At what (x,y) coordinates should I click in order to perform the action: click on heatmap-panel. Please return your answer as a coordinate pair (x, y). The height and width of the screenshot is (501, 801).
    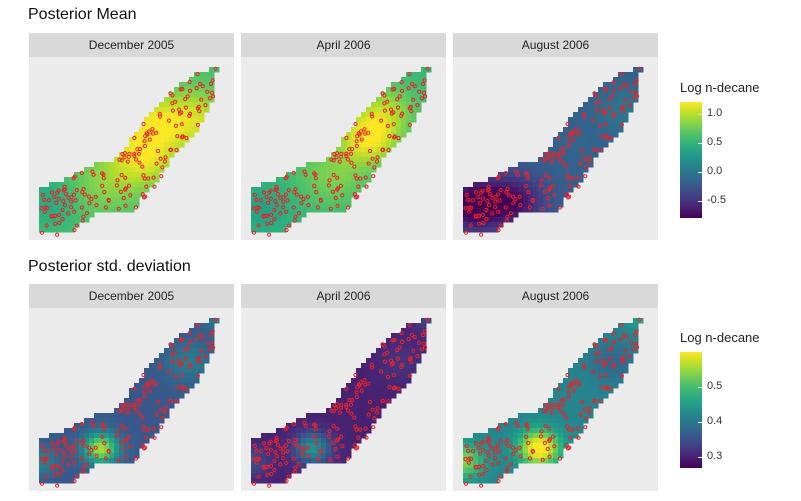
    Looking at the image, I should click on (131, 399).